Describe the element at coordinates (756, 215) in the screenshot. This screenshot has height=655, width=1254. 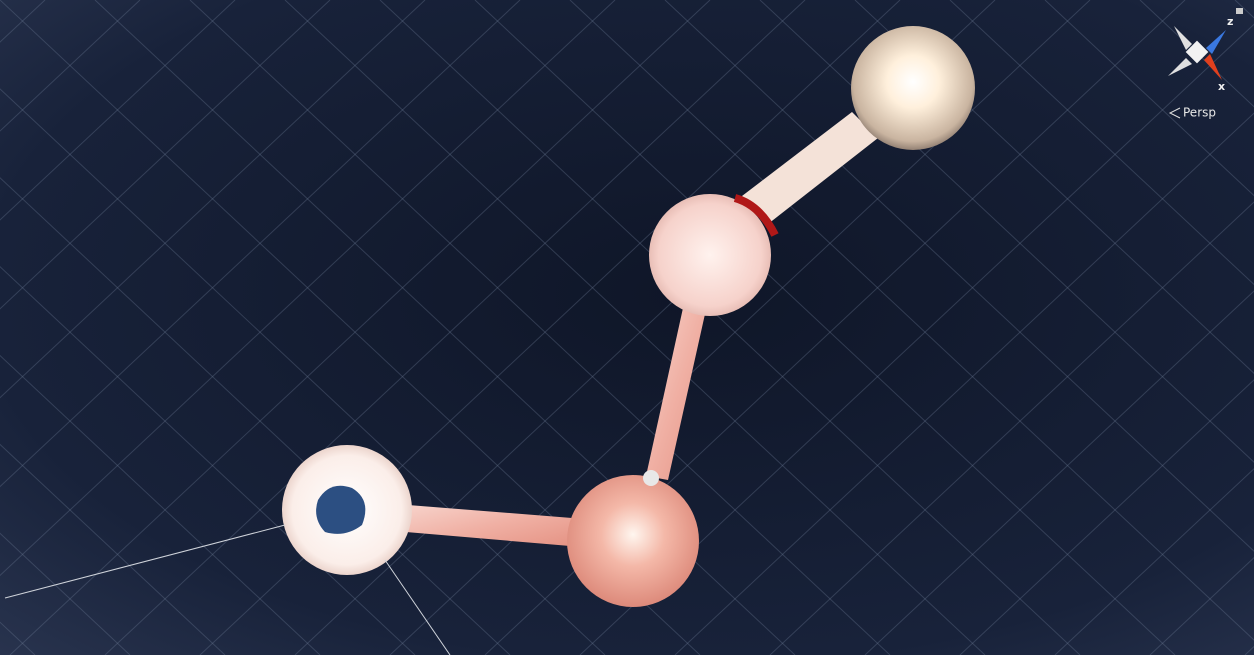
I see `ring` at that location.